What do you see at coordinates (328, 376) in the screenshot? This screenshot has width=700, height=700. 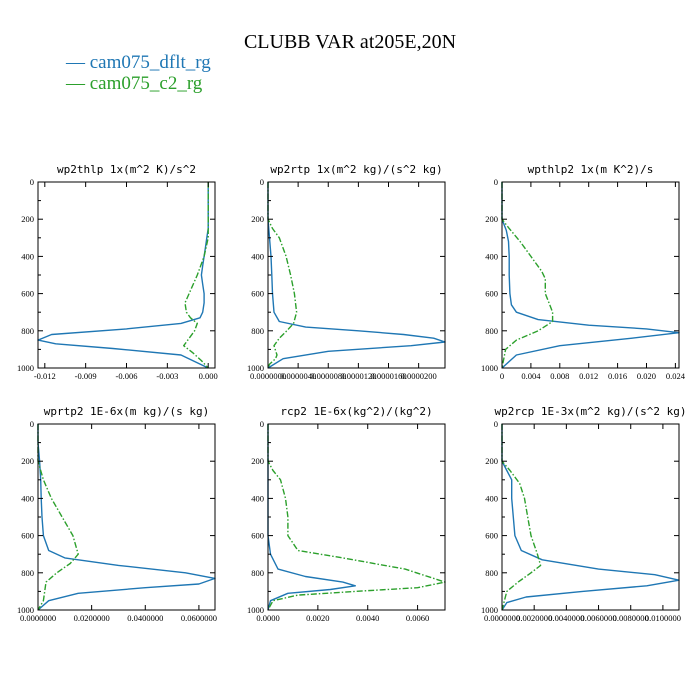 I see `x-tick-label: 0.0000080` at bounding box center [328, 376].